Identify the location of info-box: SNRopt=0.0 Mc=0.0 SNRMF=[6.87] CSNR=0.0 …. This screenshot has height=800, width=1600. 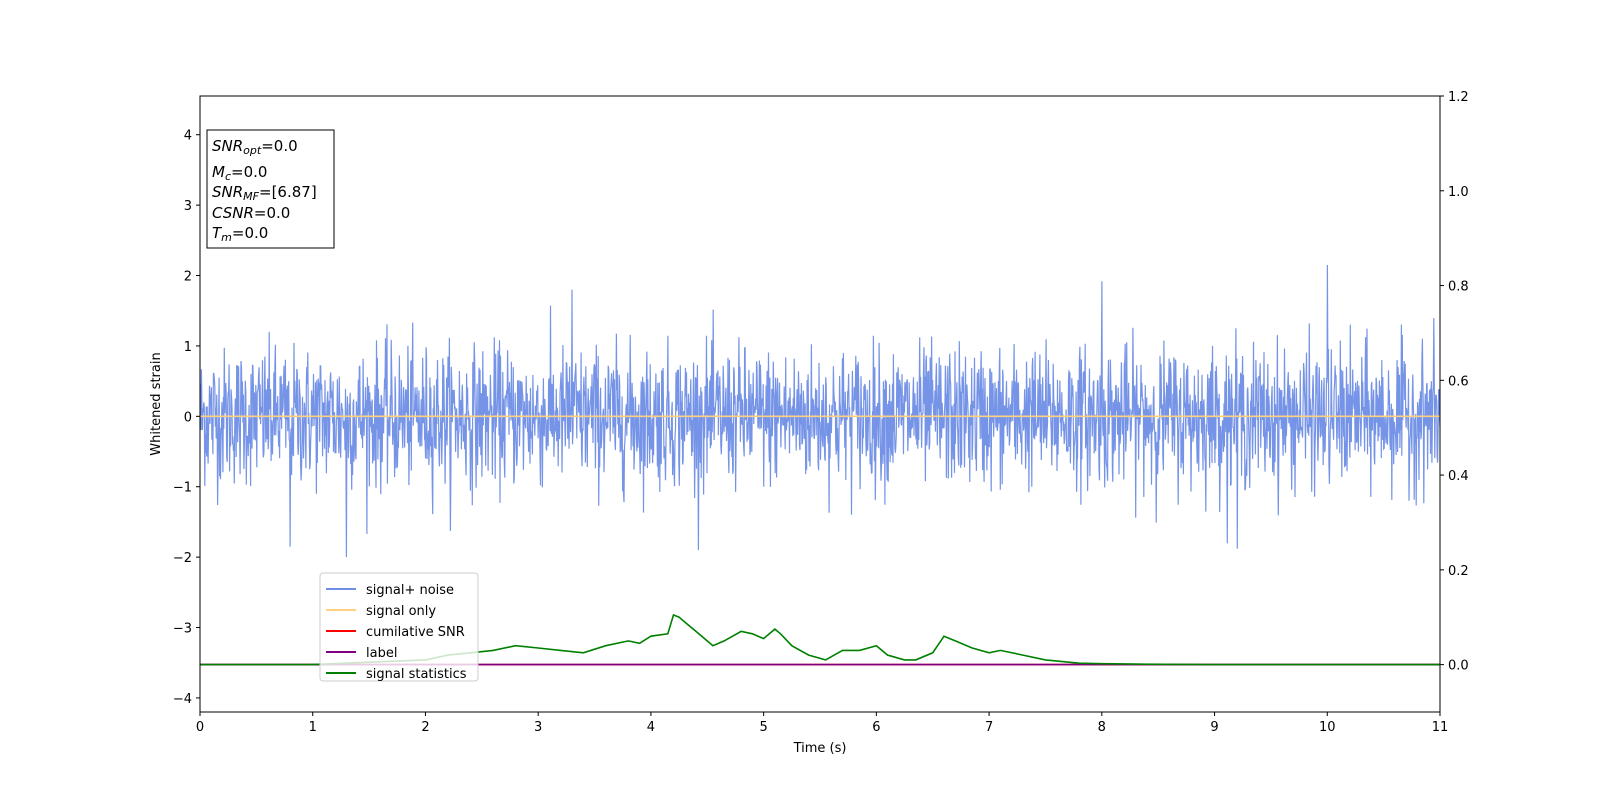
(270, 189).